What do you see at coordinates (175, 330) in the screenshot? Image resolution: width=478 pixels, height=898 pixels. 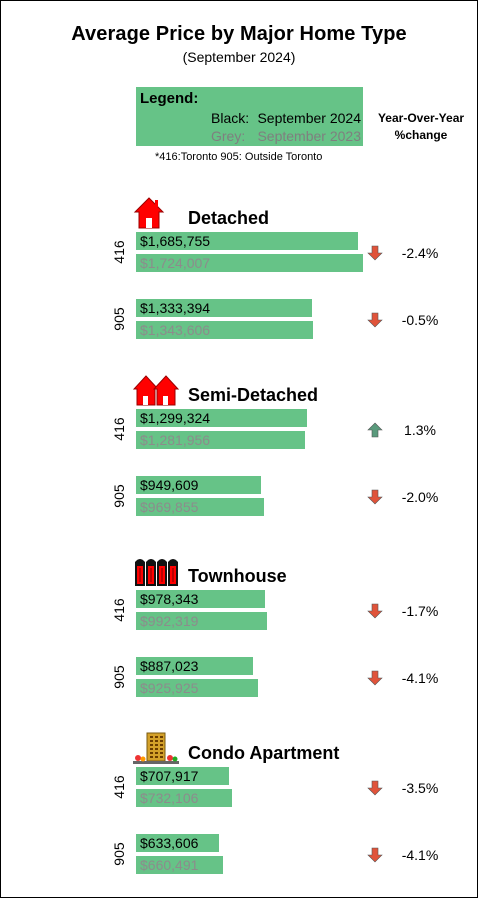 I see `bar-value-previous: $1,343,606` at bounding box center [175, 330].